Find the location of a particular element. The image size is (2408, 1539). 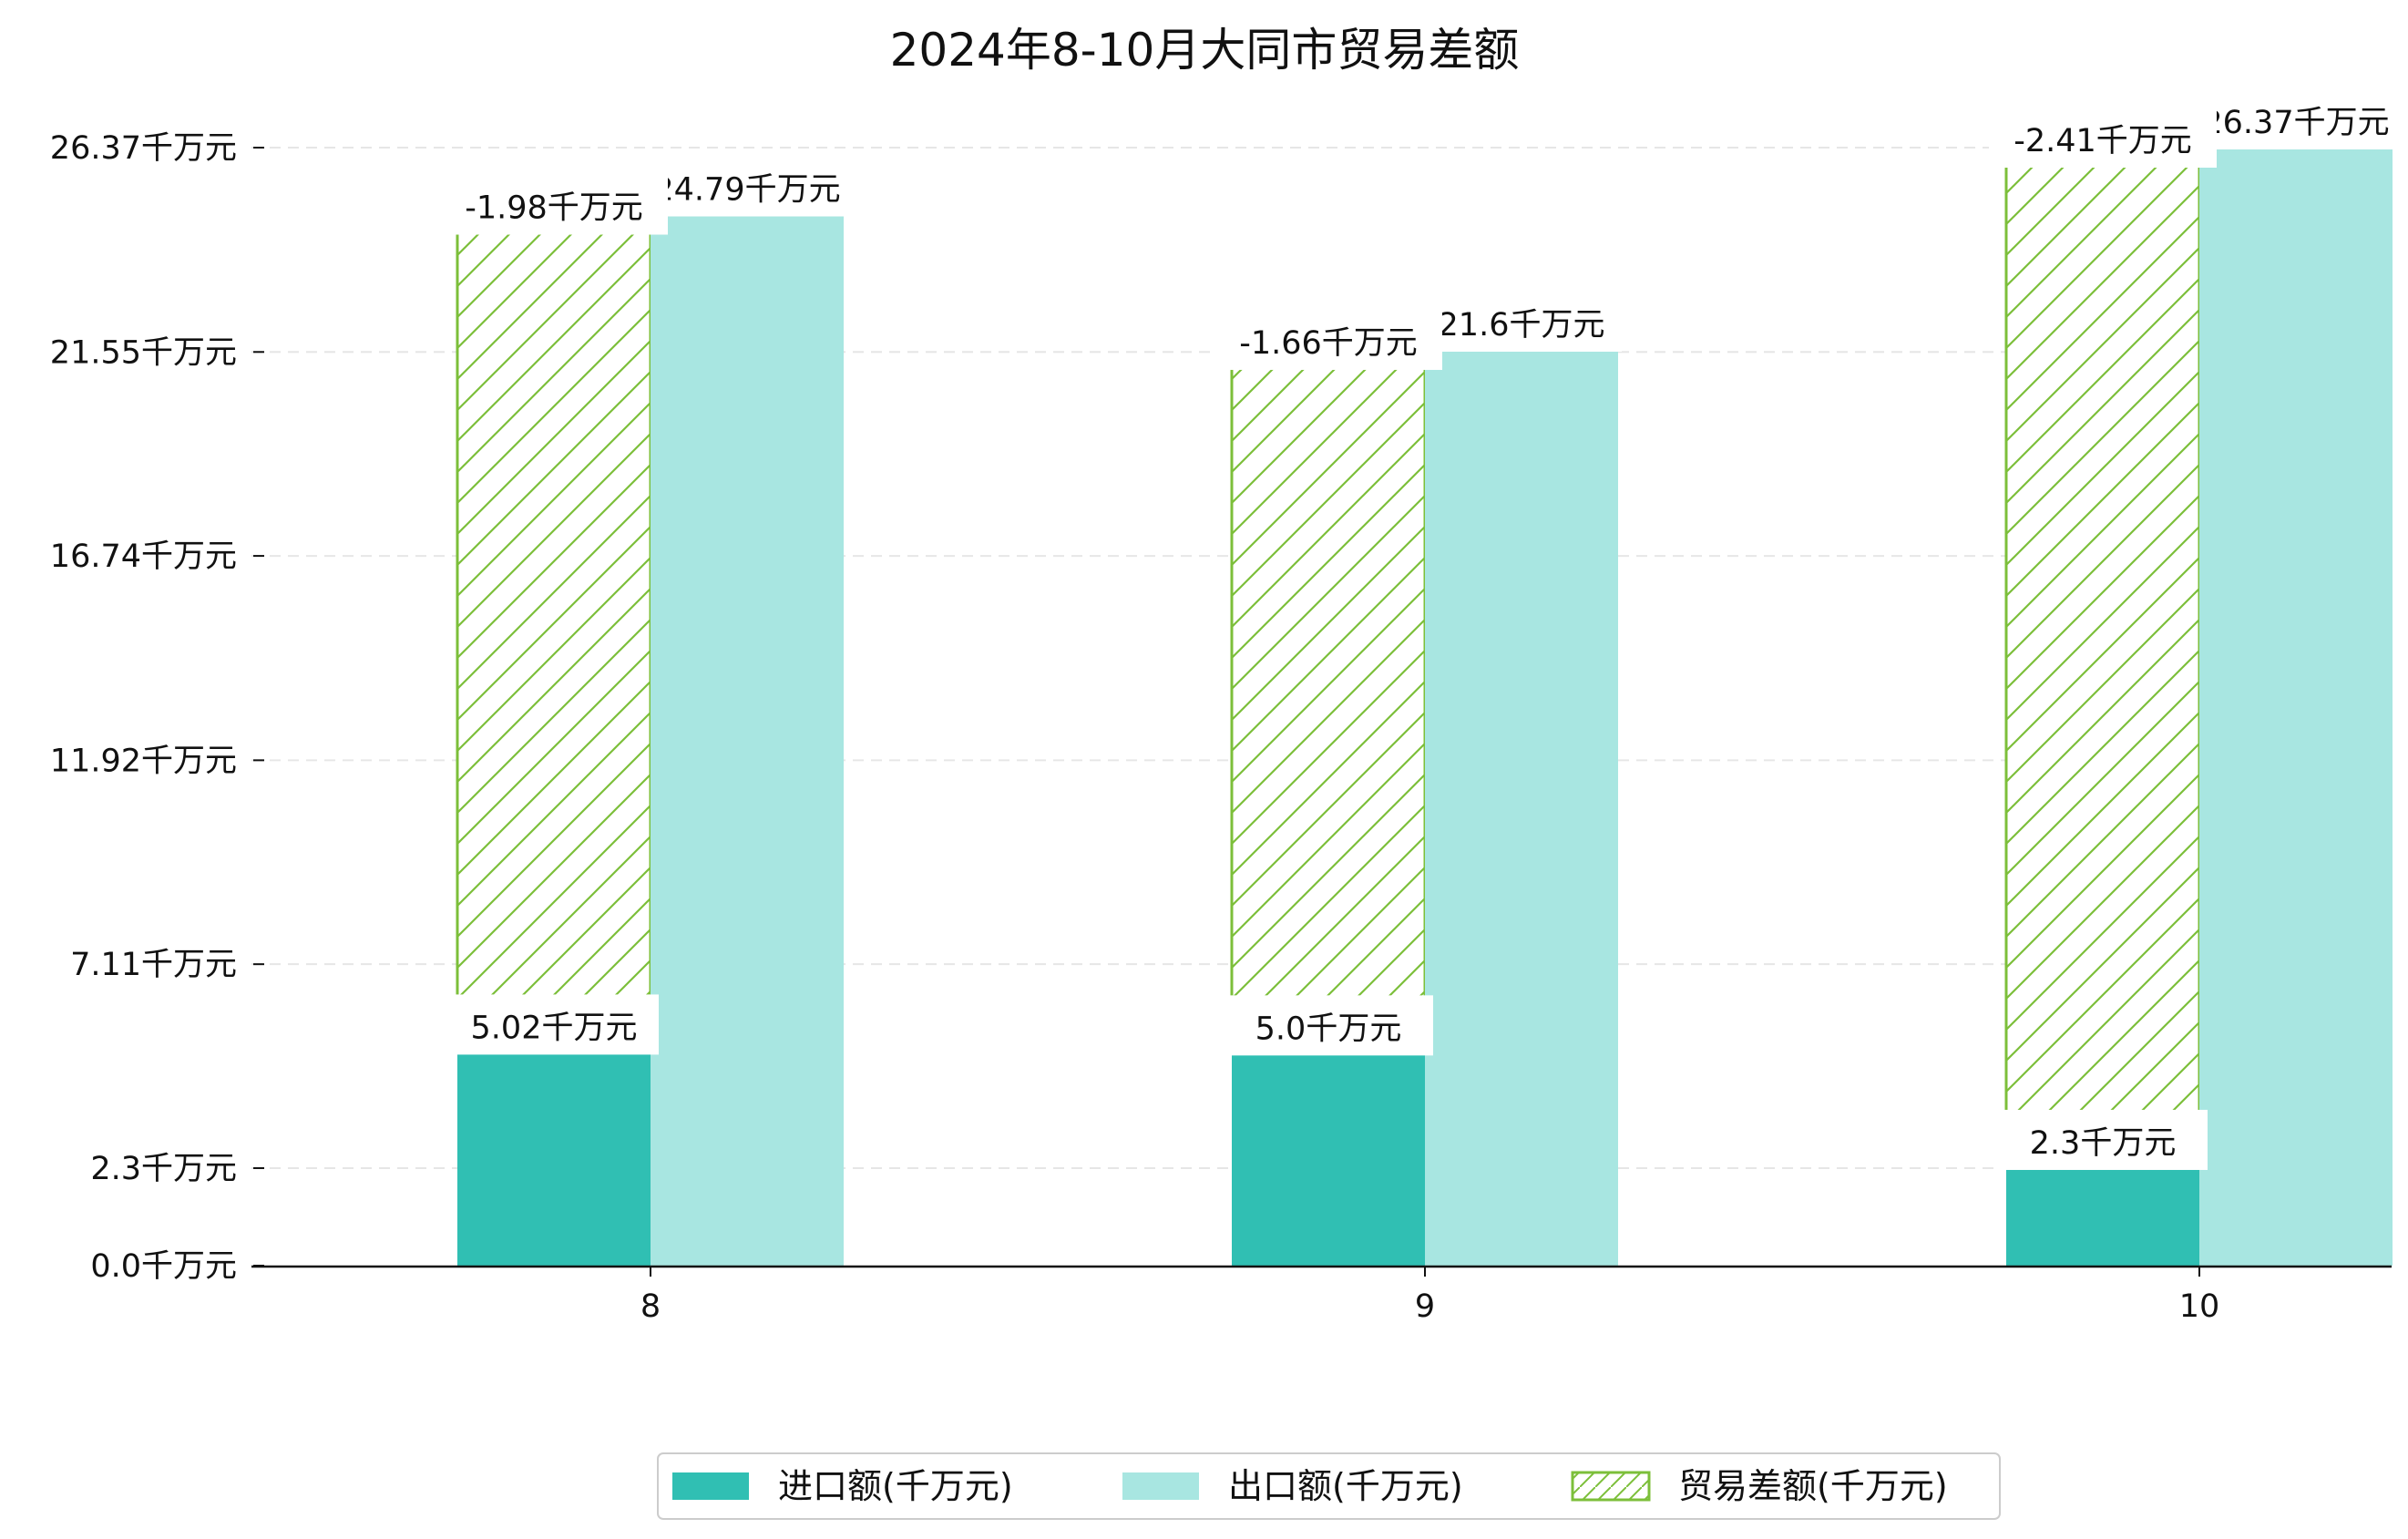

data-label-export: 21.6千万元 is located at coordinates (1521, 321).